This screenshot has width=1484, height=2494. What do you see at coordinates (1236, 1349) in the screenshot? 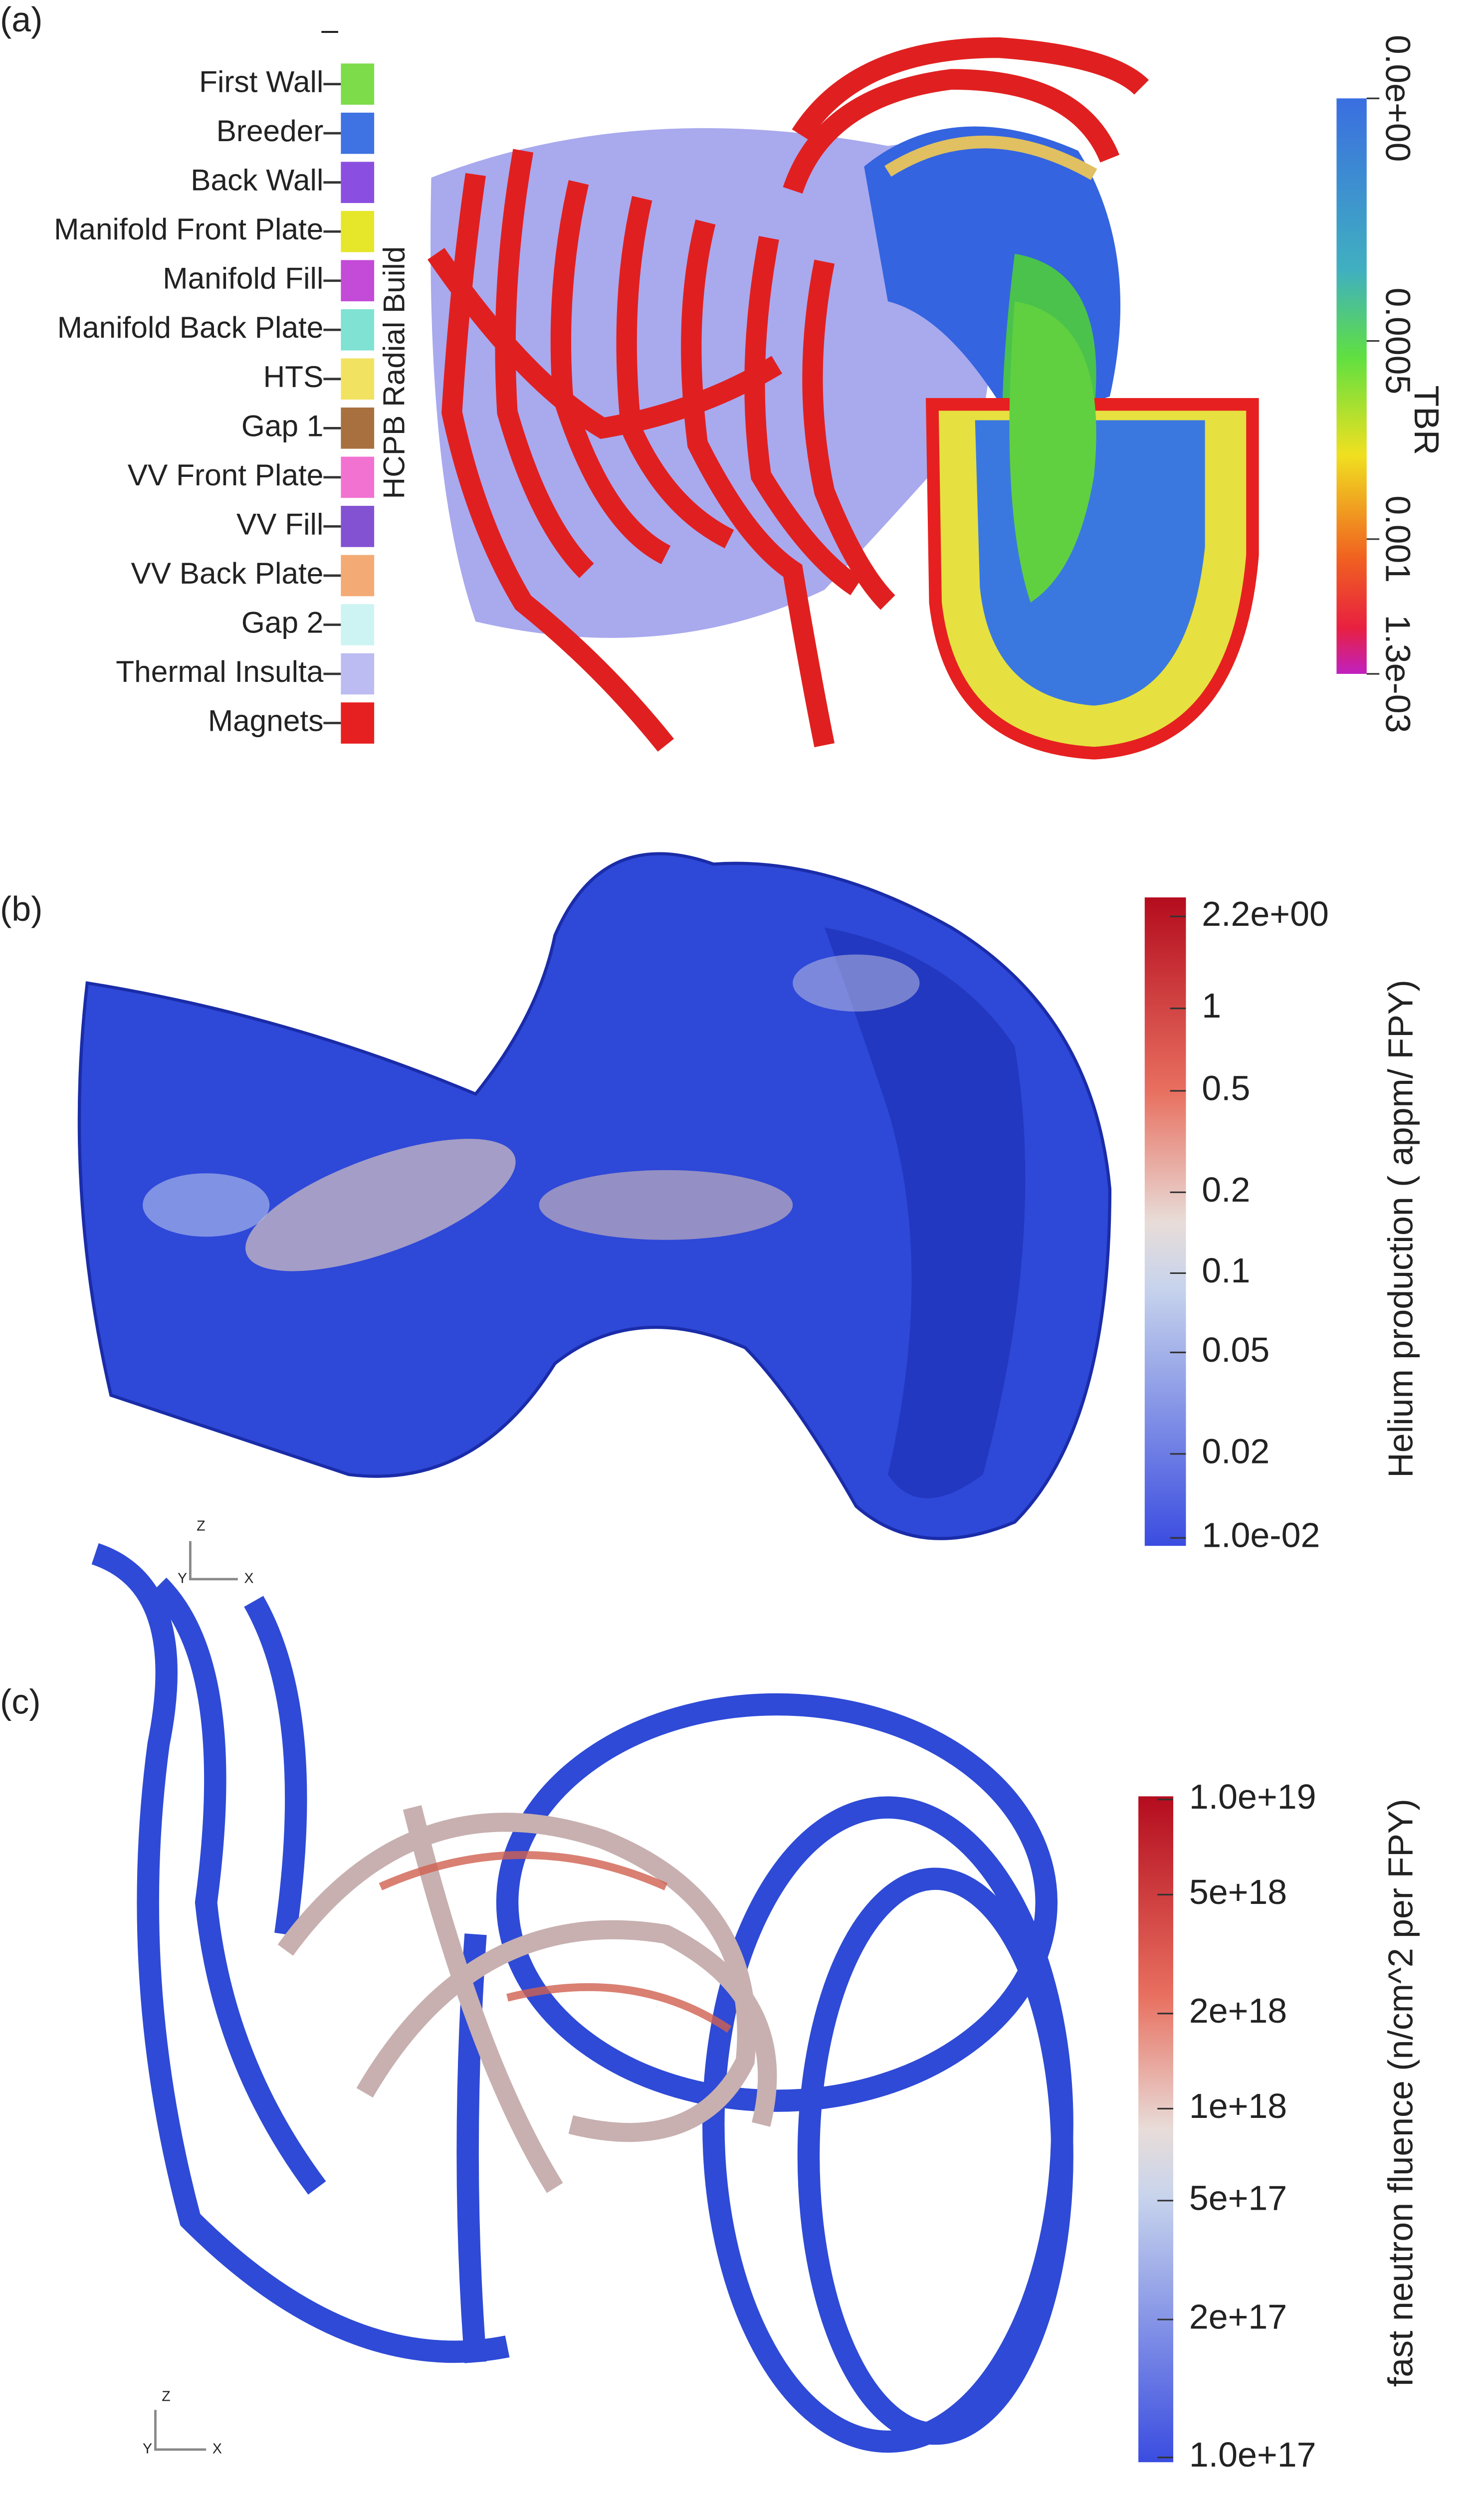
I see `colorbar-tick-label: 0.05` at bounding box center [1236, 1349].